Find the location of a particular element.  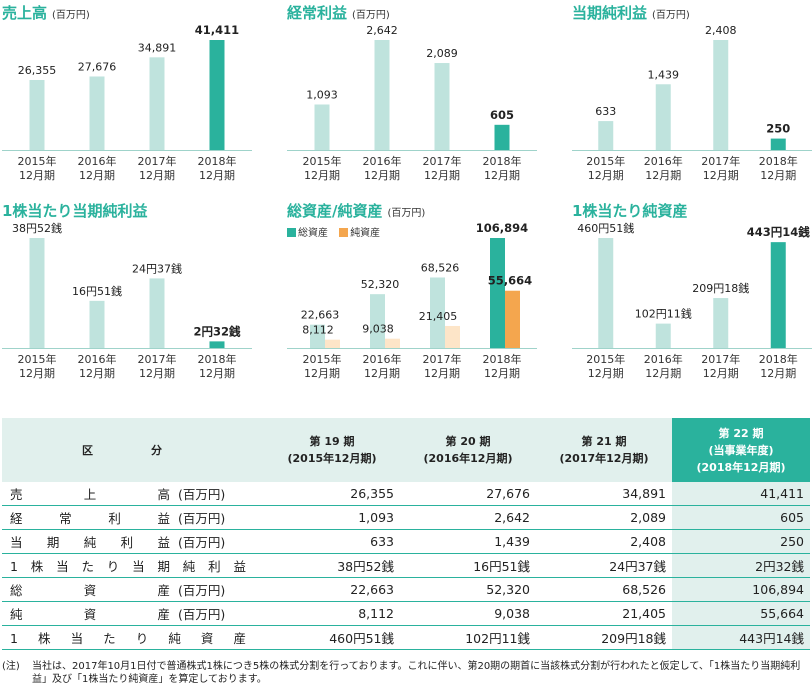

data-label: 250 is located at coordinates (778, 129).